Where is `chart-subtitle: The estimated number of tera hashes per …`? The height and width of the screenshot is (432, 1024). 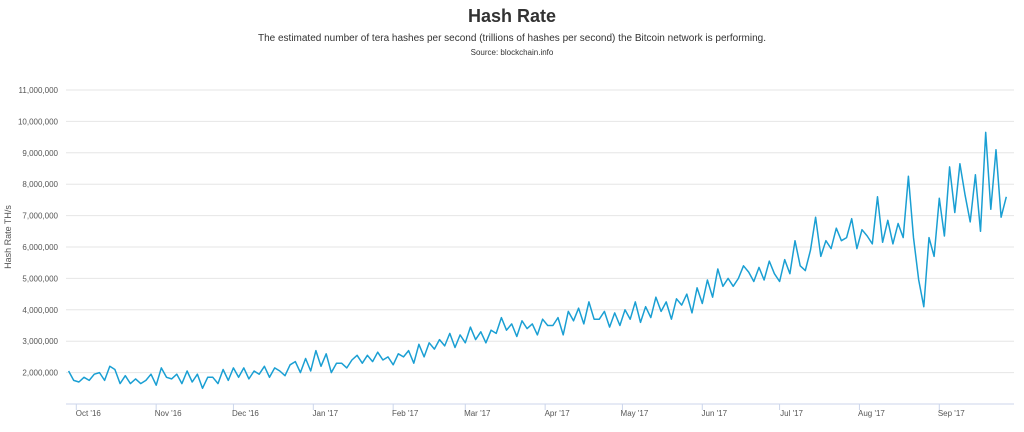
chart-subtitle: The estimated number of tera hashes per … is located at coordinates (512, 38).